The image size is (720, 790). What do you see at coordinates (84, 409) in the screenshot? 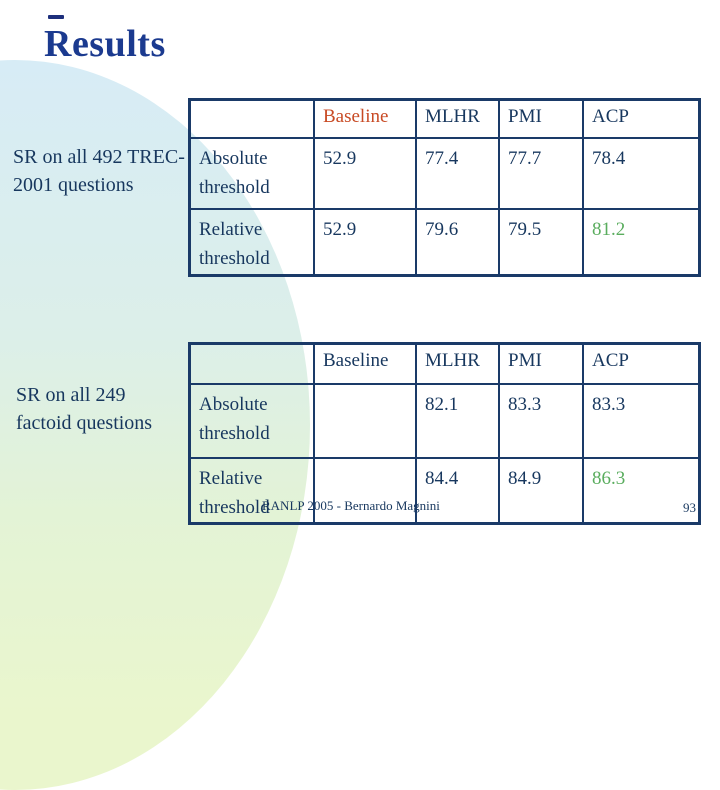
I see `table-2-caption: SR on all 249 factoid questions` at bounding box center [84, 409].